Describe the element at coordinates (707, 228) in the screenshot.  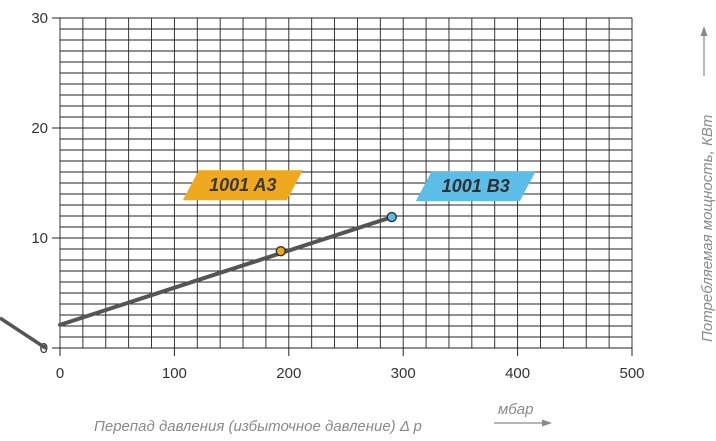
I see `y-axis-title: Потребляемая мощность, КВт` at that location.